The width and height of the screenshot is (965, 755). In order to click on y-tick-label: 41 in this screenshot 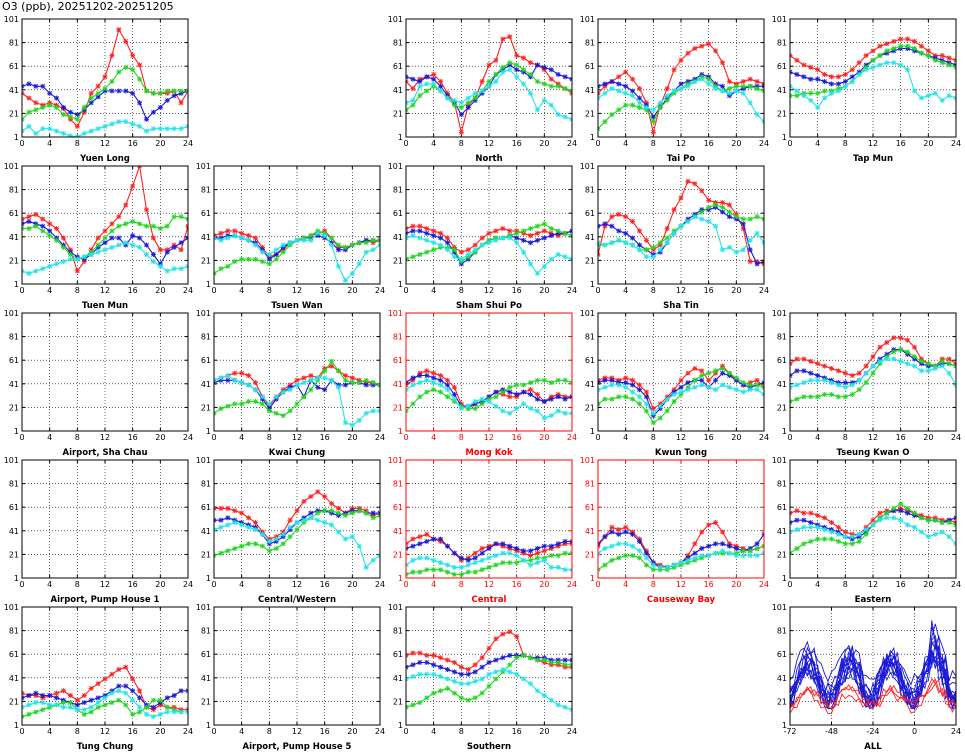, I will do `click(398, 90)`.